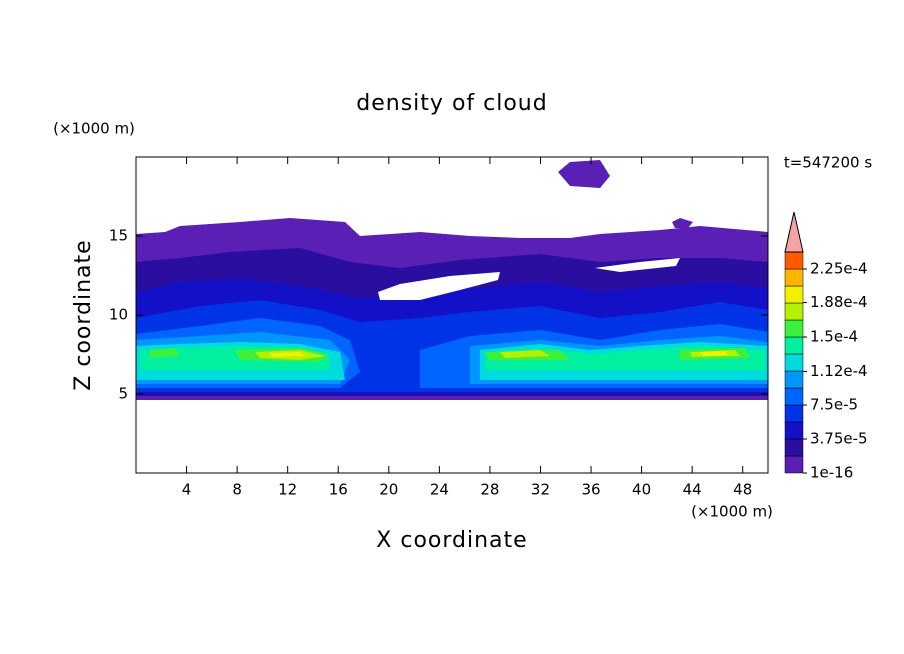 This screenshot has width=904, height=654. Describe the element at coordinates (123, 394) in the screenshot. I see `y-tick-label: 5` at that location.